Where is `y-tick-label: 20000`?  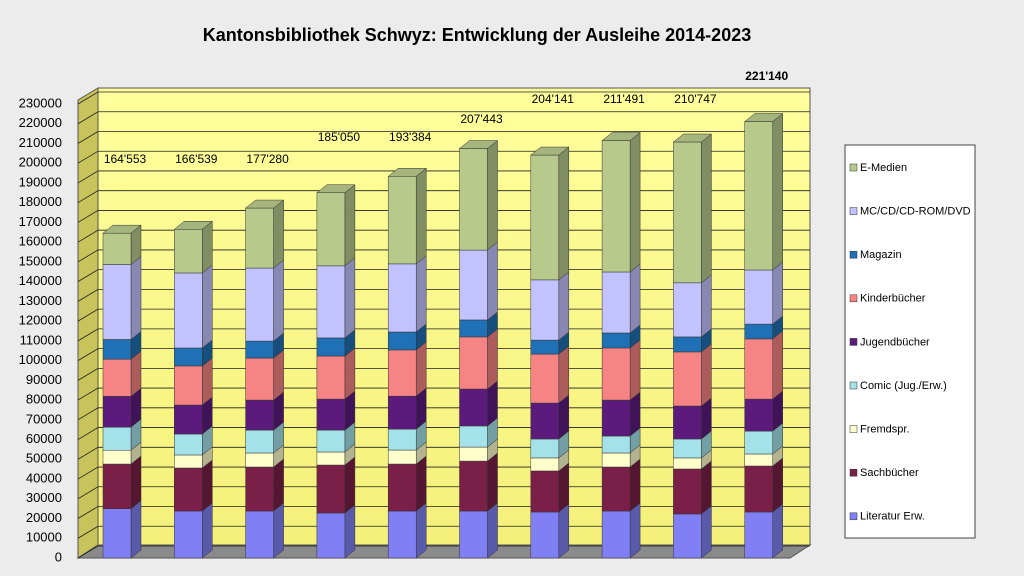
y-tick-label: 20000 is located at coordinates (44, 517).